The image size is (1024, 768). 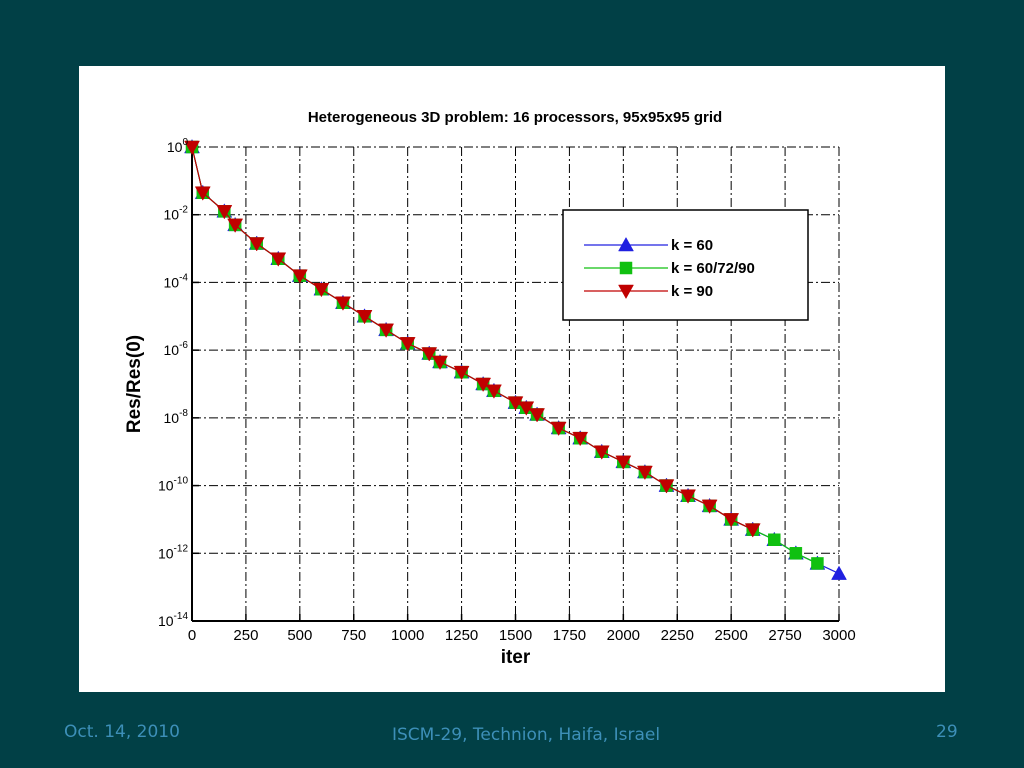 What do you see at coordinates (122, 732) in the screenshot?
I see `footer-date: Oct. 14, 2010` at bounding box center [122, 732].